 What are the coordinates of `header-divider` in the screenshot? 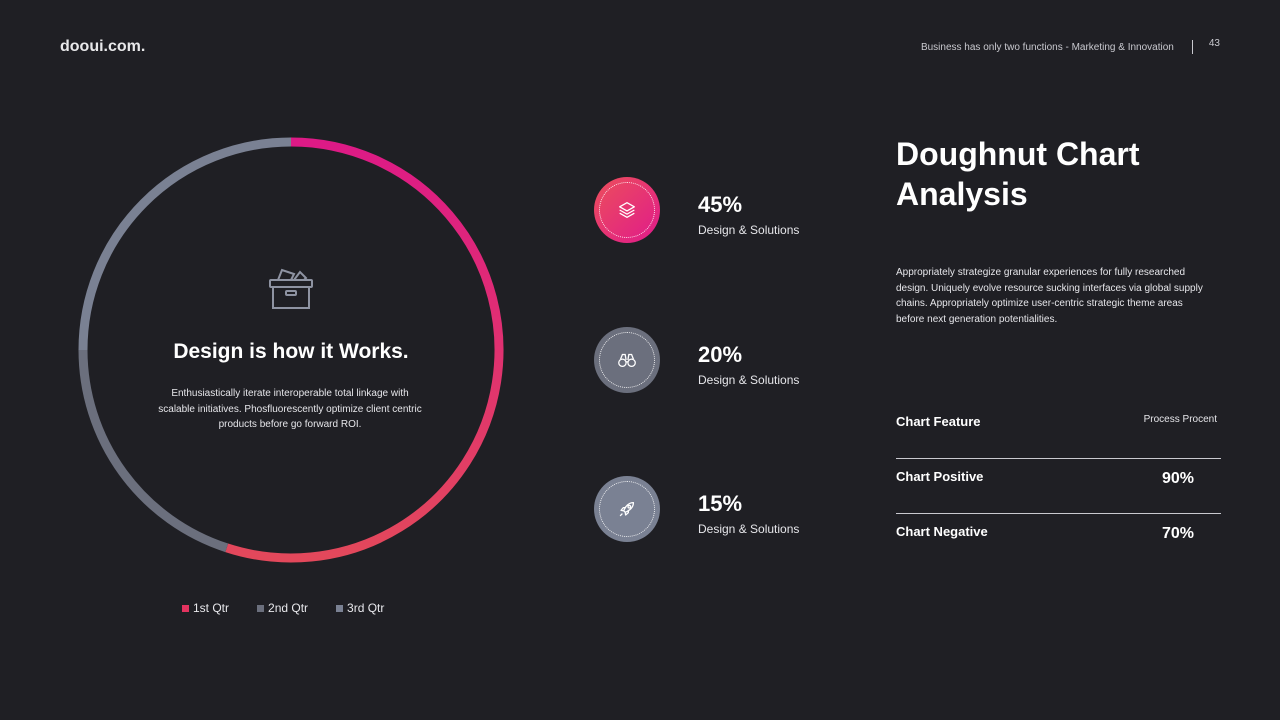 It's located at (1192, 47).